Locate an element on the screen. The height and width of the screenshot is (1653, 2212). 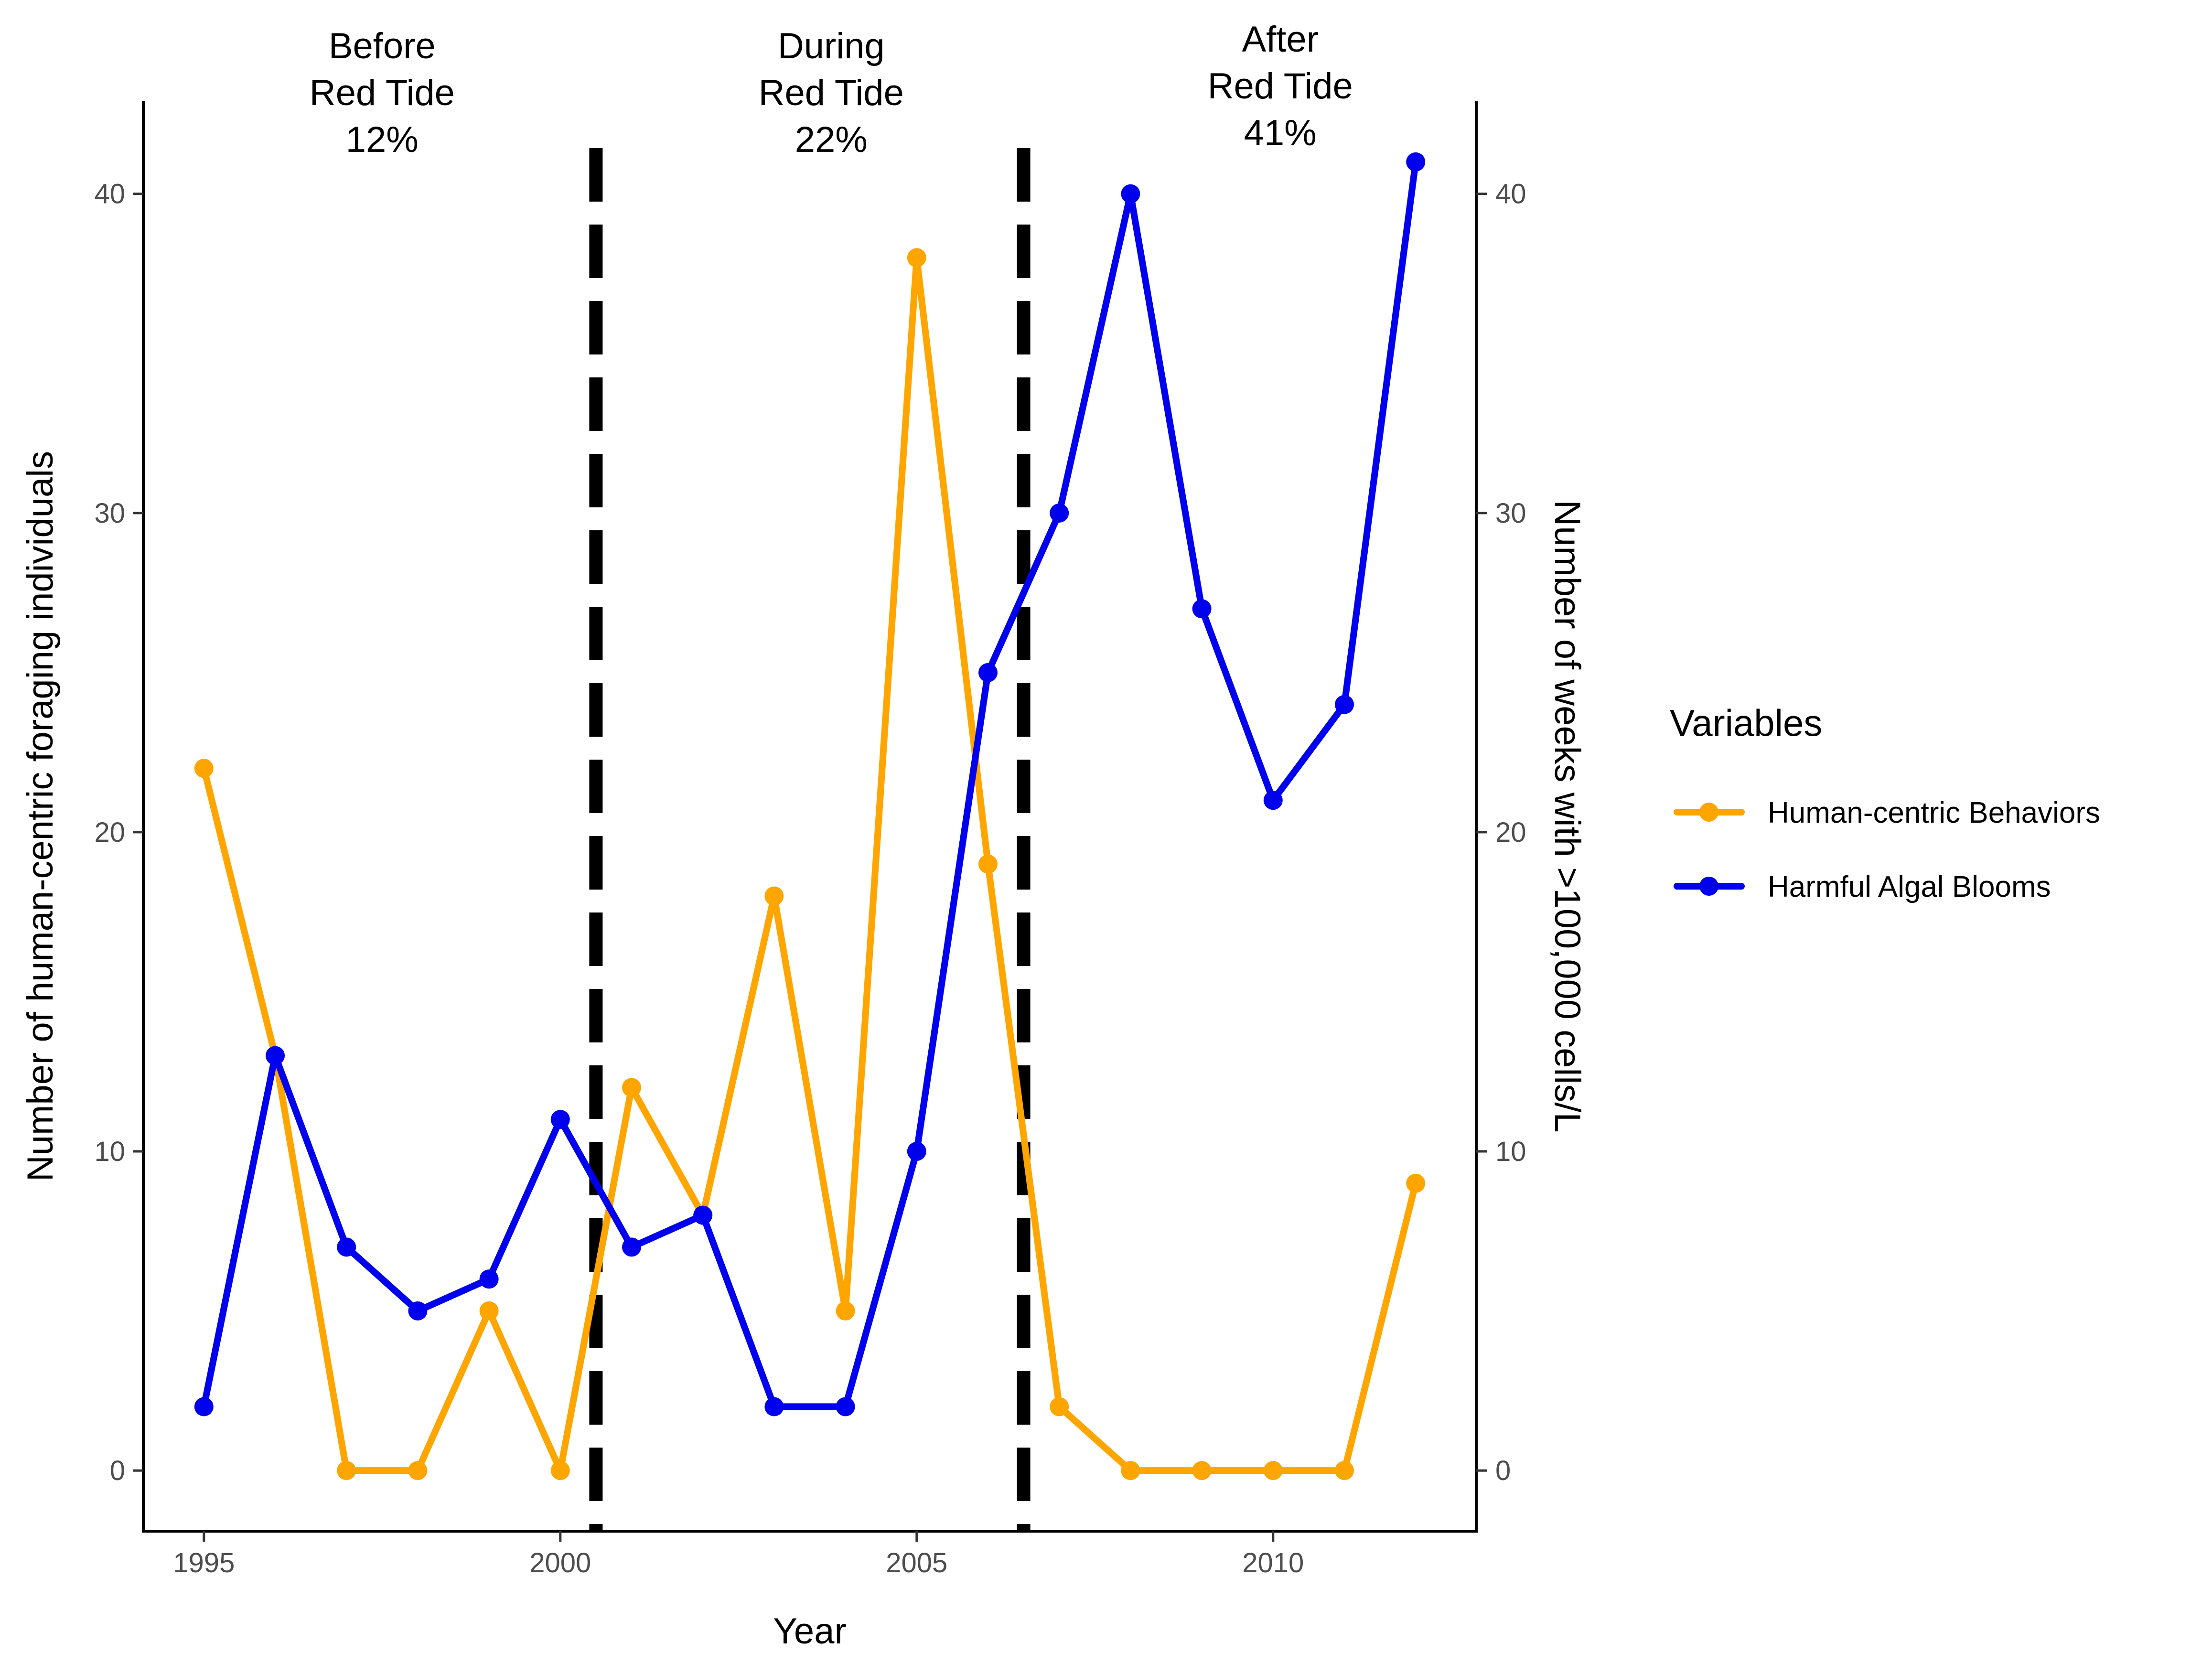
period-1-label-line-1: Before is located at coordinates (382, 46).